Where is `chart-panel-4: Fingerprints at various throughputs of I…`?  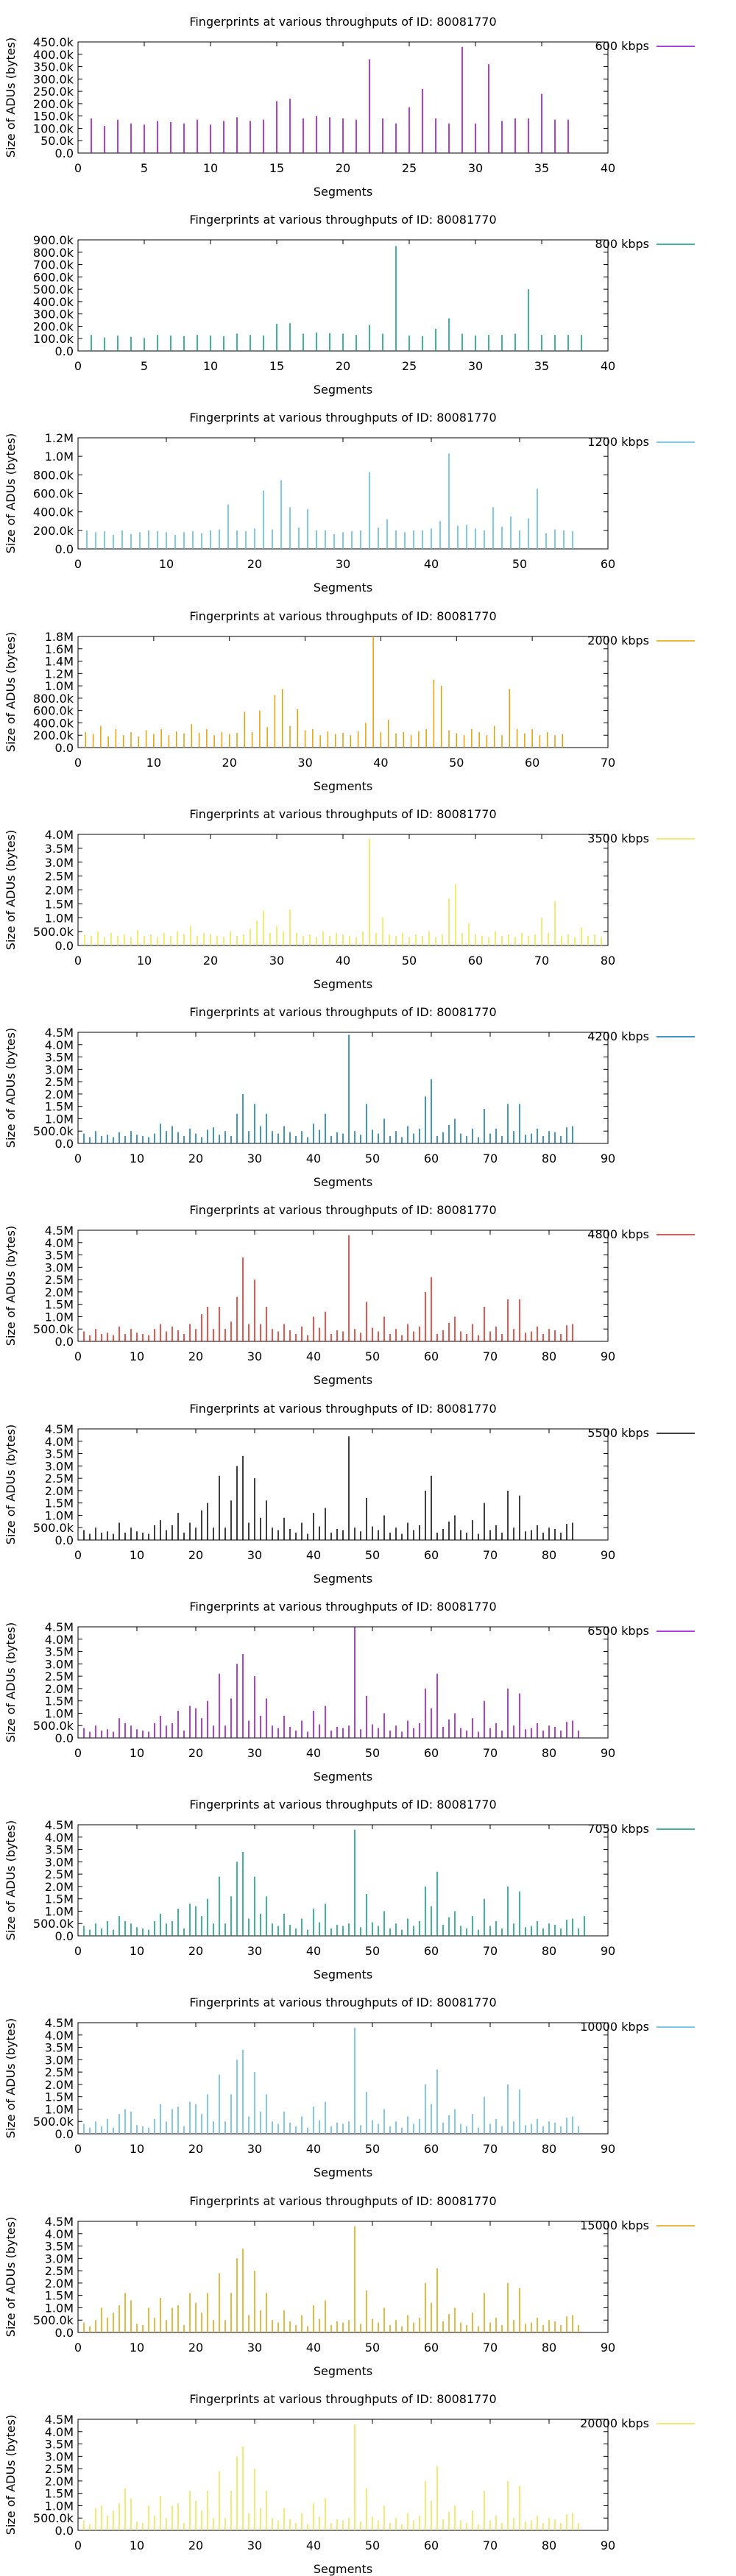 chart-panel-4: Fingerprints at various throughputs of I… is located at coordinates (349, 899).